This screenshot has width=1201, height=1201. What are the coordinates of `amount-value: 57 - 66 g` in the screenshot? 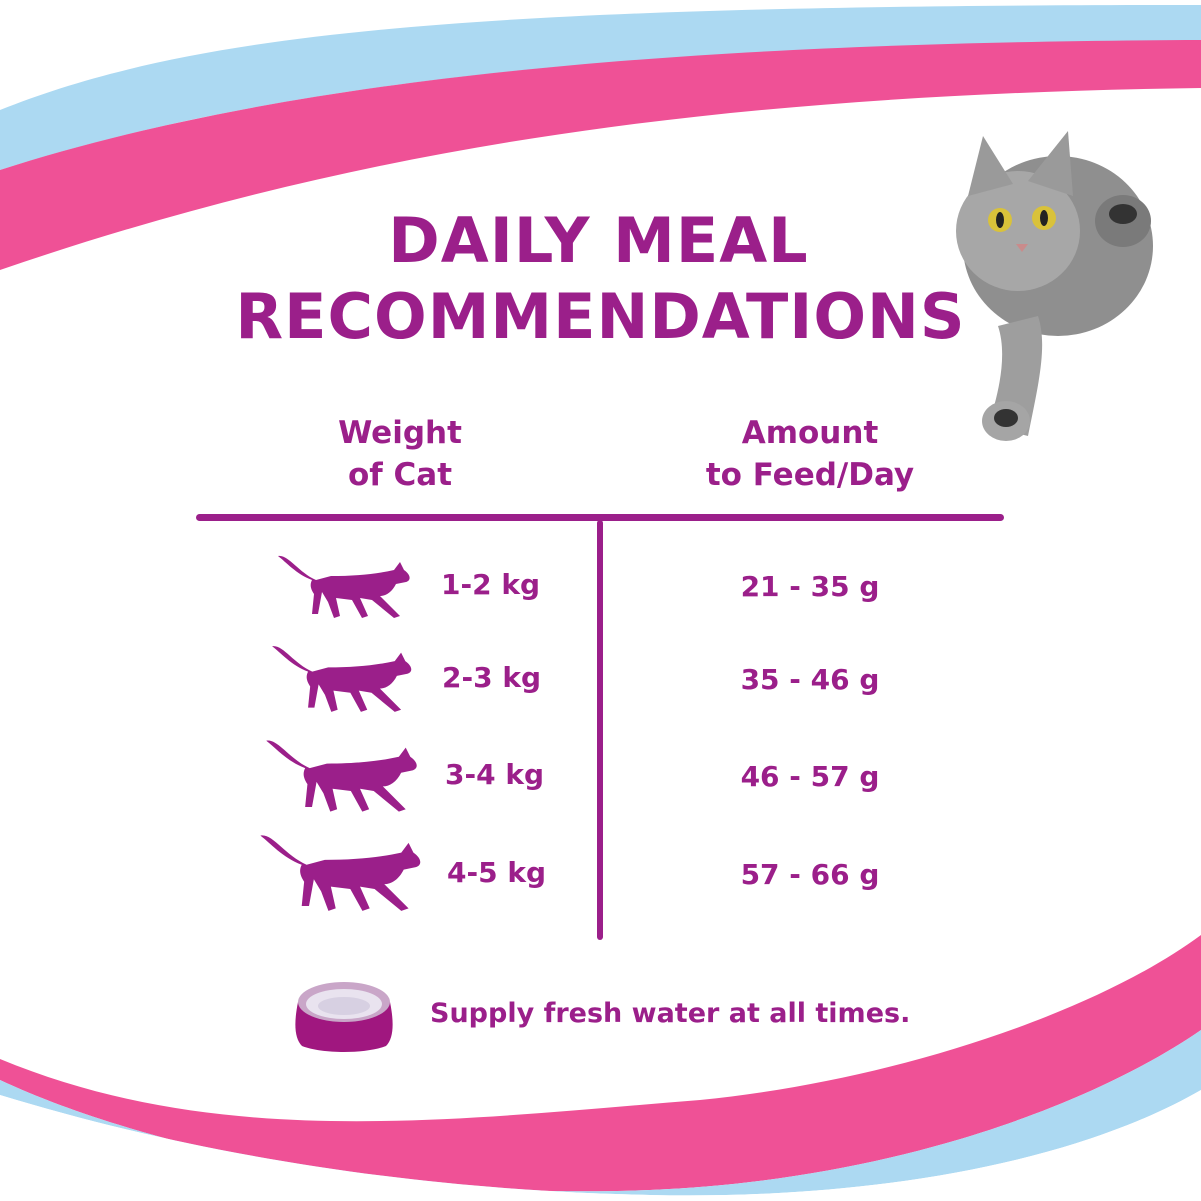 It's located at (810, 874).